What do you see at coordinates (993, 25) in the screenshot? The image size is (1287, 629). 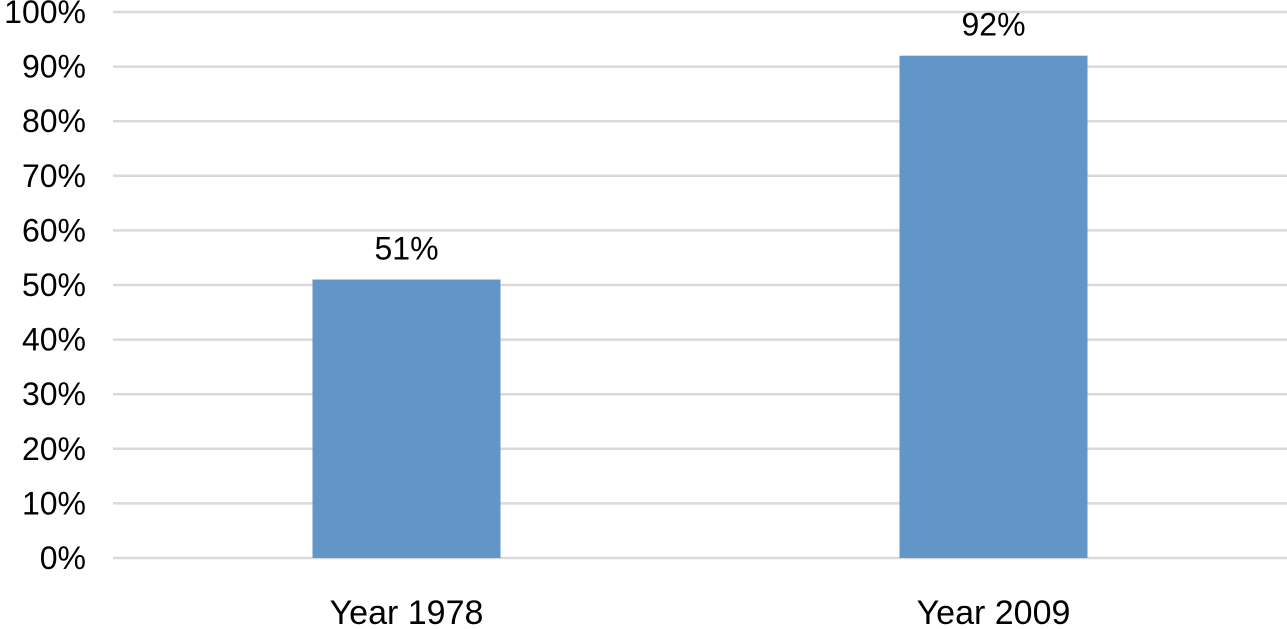 I see `bar-data-label: 92%` at bounding box center [993, 25].